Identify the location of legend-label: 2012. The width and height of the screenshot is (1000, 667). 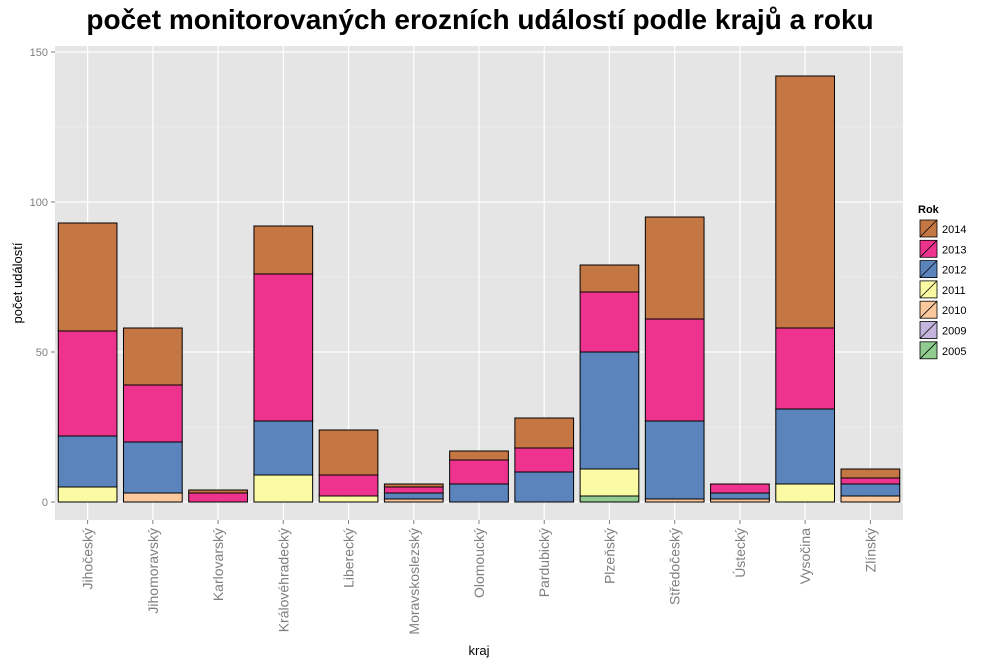
(954, 271).